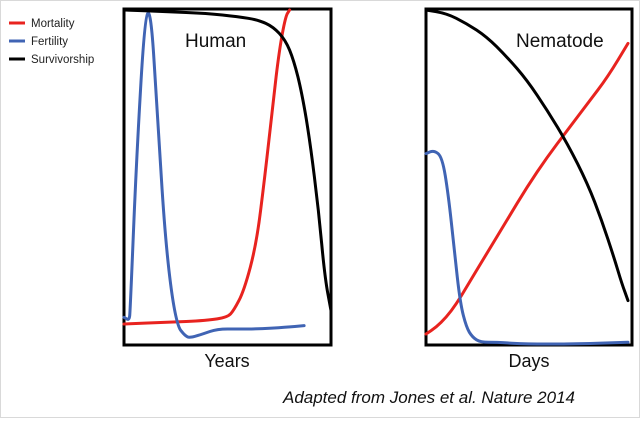  I want to click on panel-human-title: Human, so click(215, 41).